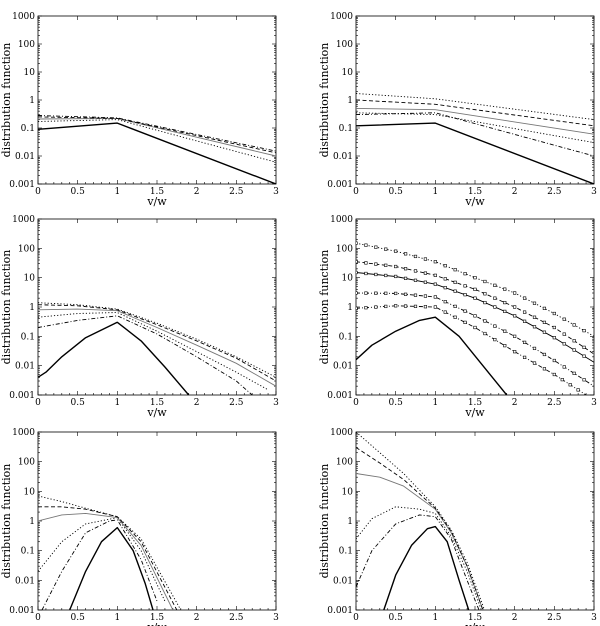  Describe the element at coordinates (594, 192) in the screenshot. I see `x-tick-label: 3` at that location.